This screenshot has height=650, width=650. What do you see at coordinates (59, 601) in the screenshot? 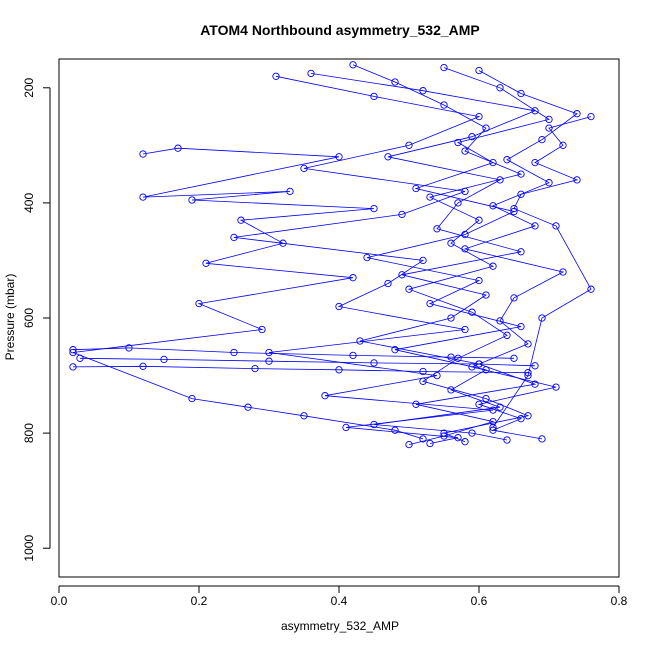
I see `x-tick-label: 0.0` at bounding box center [59, 601].